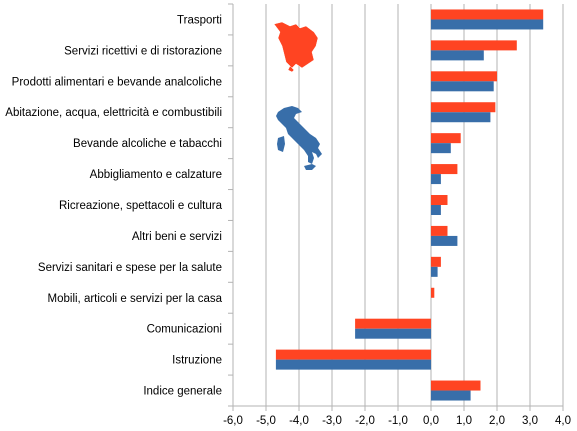 The height and width of the screenshot is (431, 577). I want to click on category-label: Abbigliamento e calzature, so click(156, 175).